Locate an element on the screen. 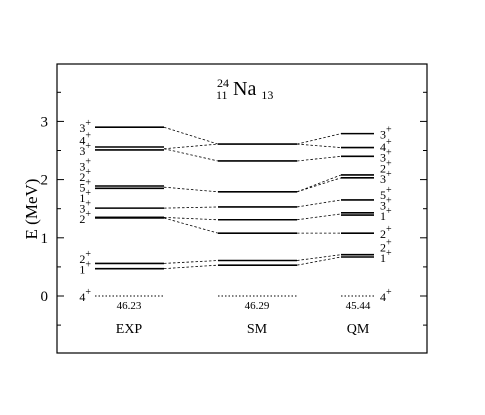  y-axis-label: E (MeV) is located at coordinates (31, 209).